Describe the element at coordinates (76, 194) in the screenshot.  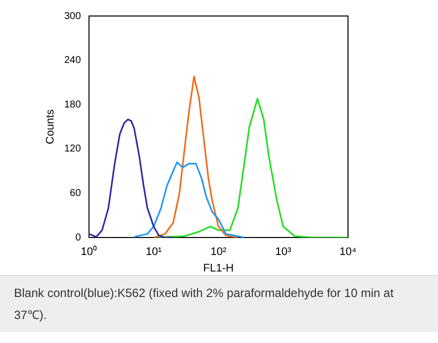
I see `y-tick-label: 60` at that location.